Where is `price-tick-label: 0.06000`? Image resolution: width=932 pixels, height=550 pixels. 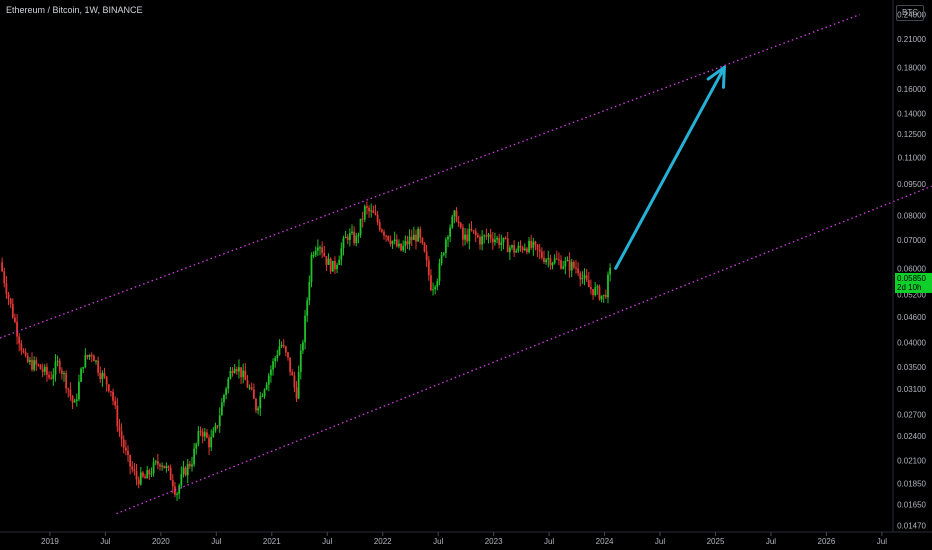 price-tick-label: 0.06000 is located at coordinates (911, 268).